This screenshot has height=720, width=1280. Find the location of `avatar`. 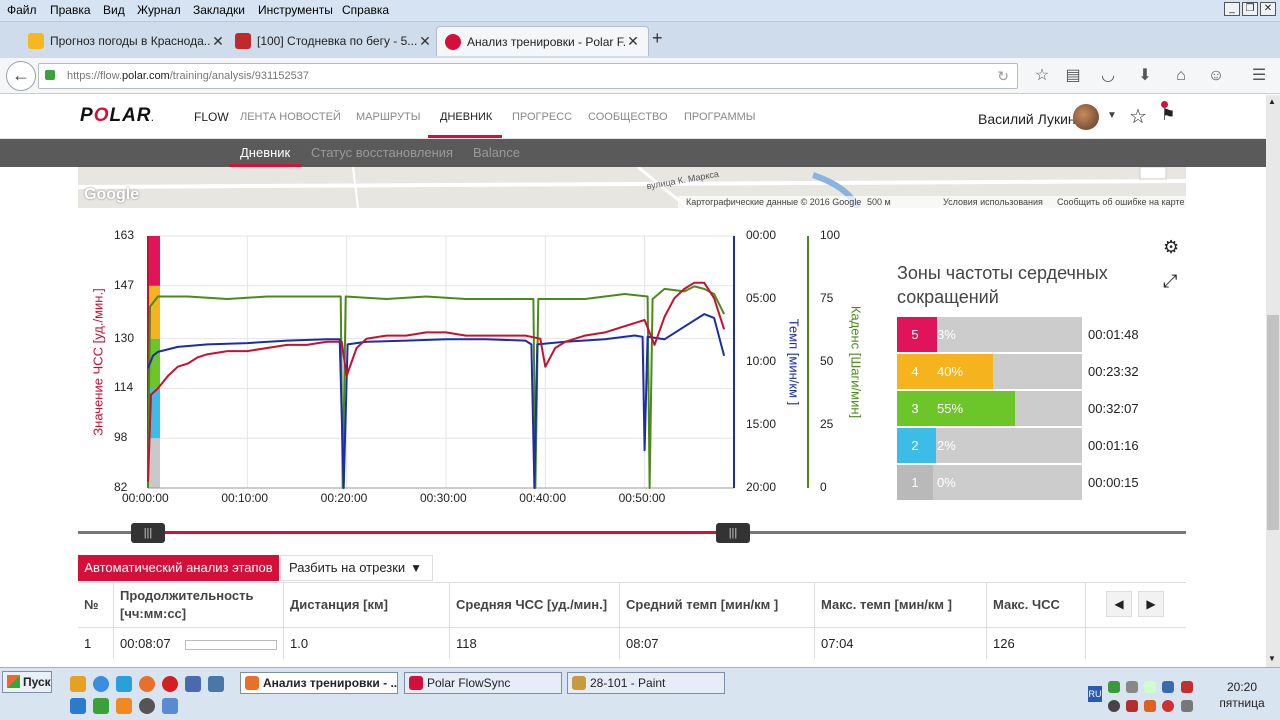

avatar is located at coordinates (1086, 117).